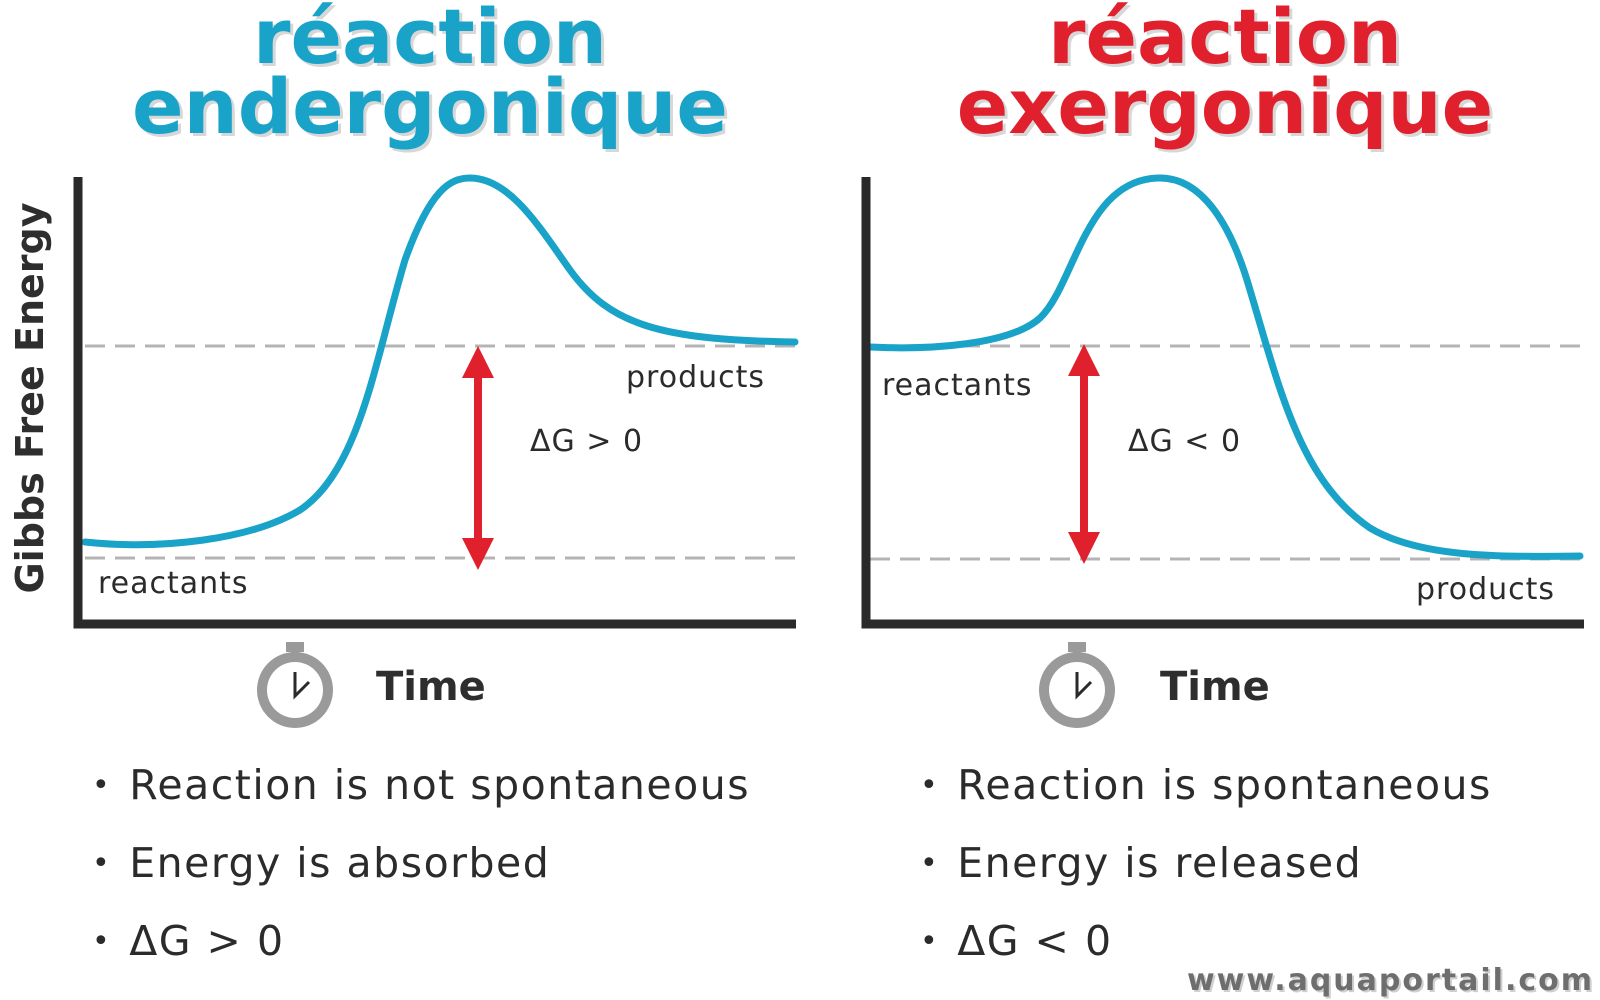  Describe the element at coordinates (173, 583) in the screenshot. I see `endergonic-reactants-label: reactants` at that location.